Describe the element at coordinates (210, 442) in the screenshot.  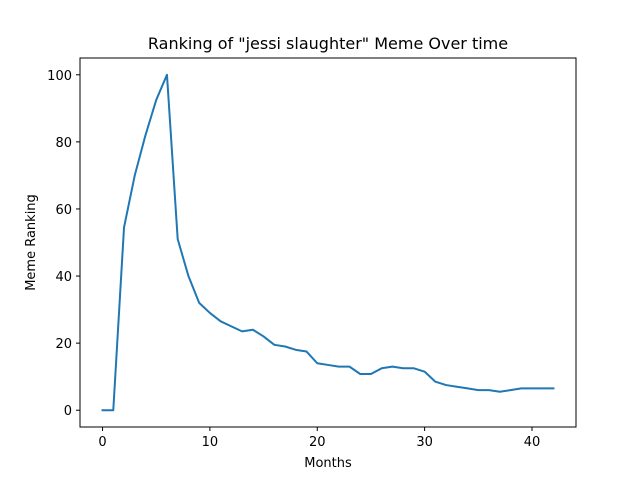
I see `x-tick-label: 10` at that location.